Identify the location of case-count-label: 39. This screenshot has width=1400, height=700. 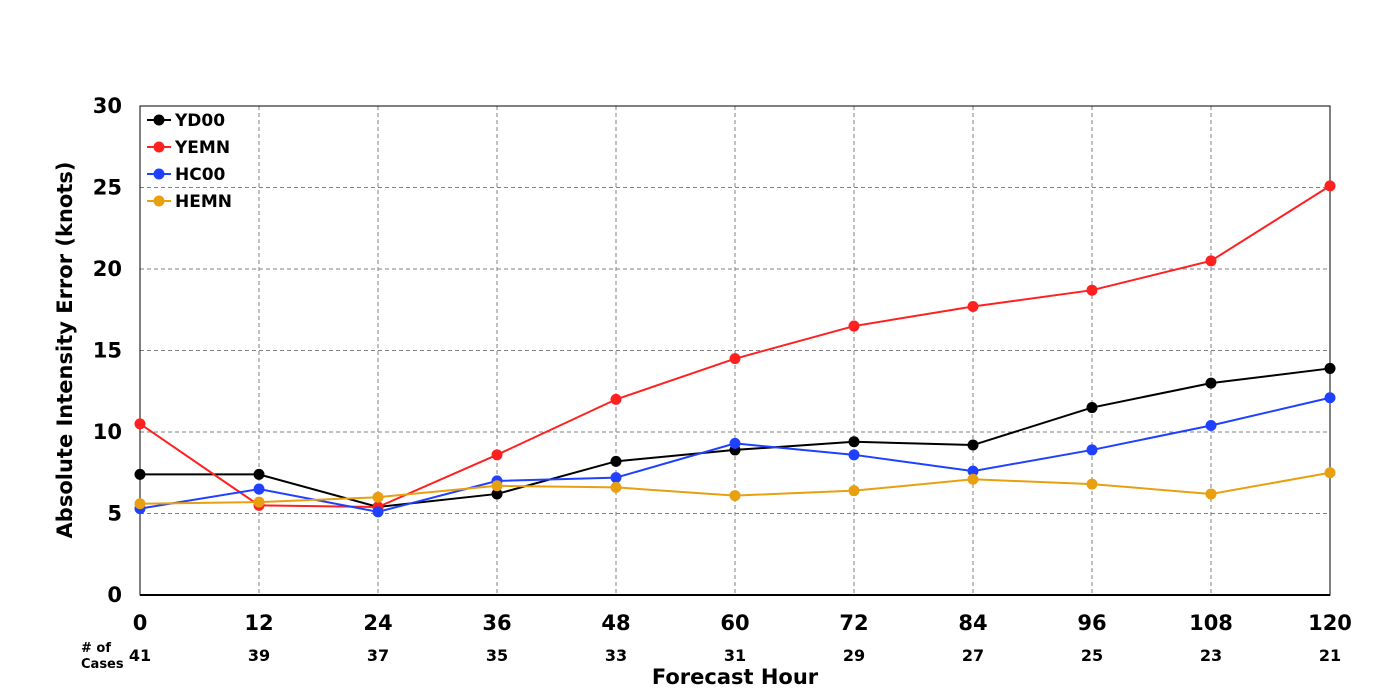
(259, 655).